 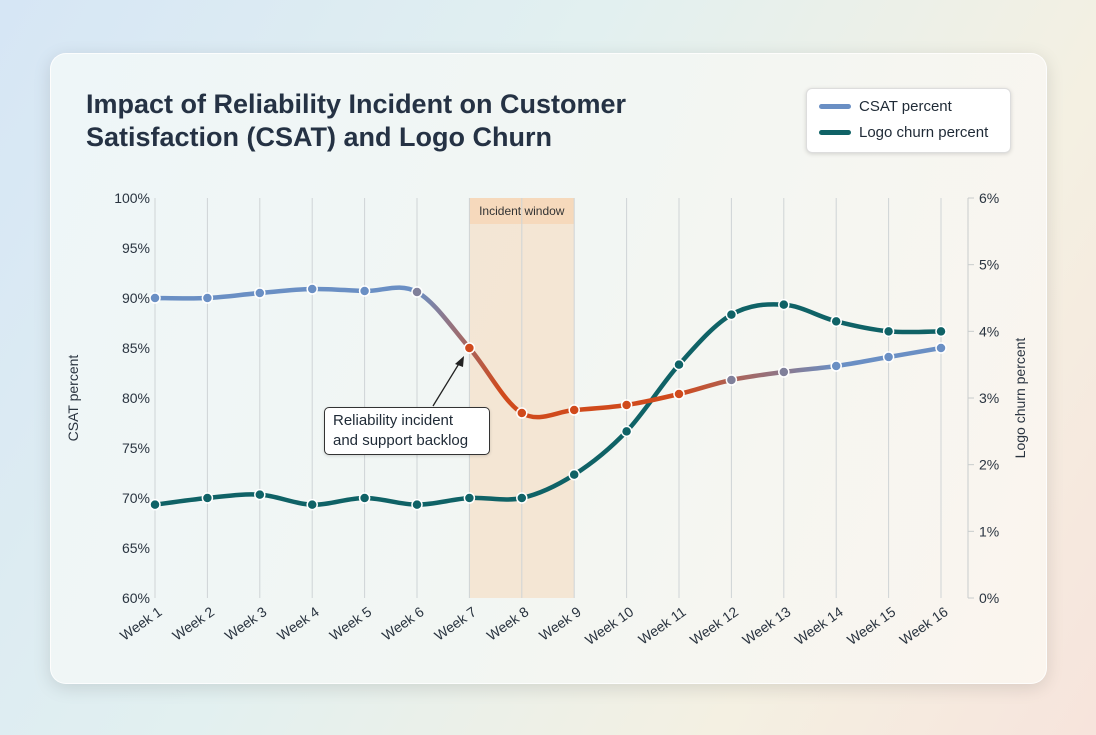 I want to click on annotation-line-2: and support backlog, so click(x=401, y=440).